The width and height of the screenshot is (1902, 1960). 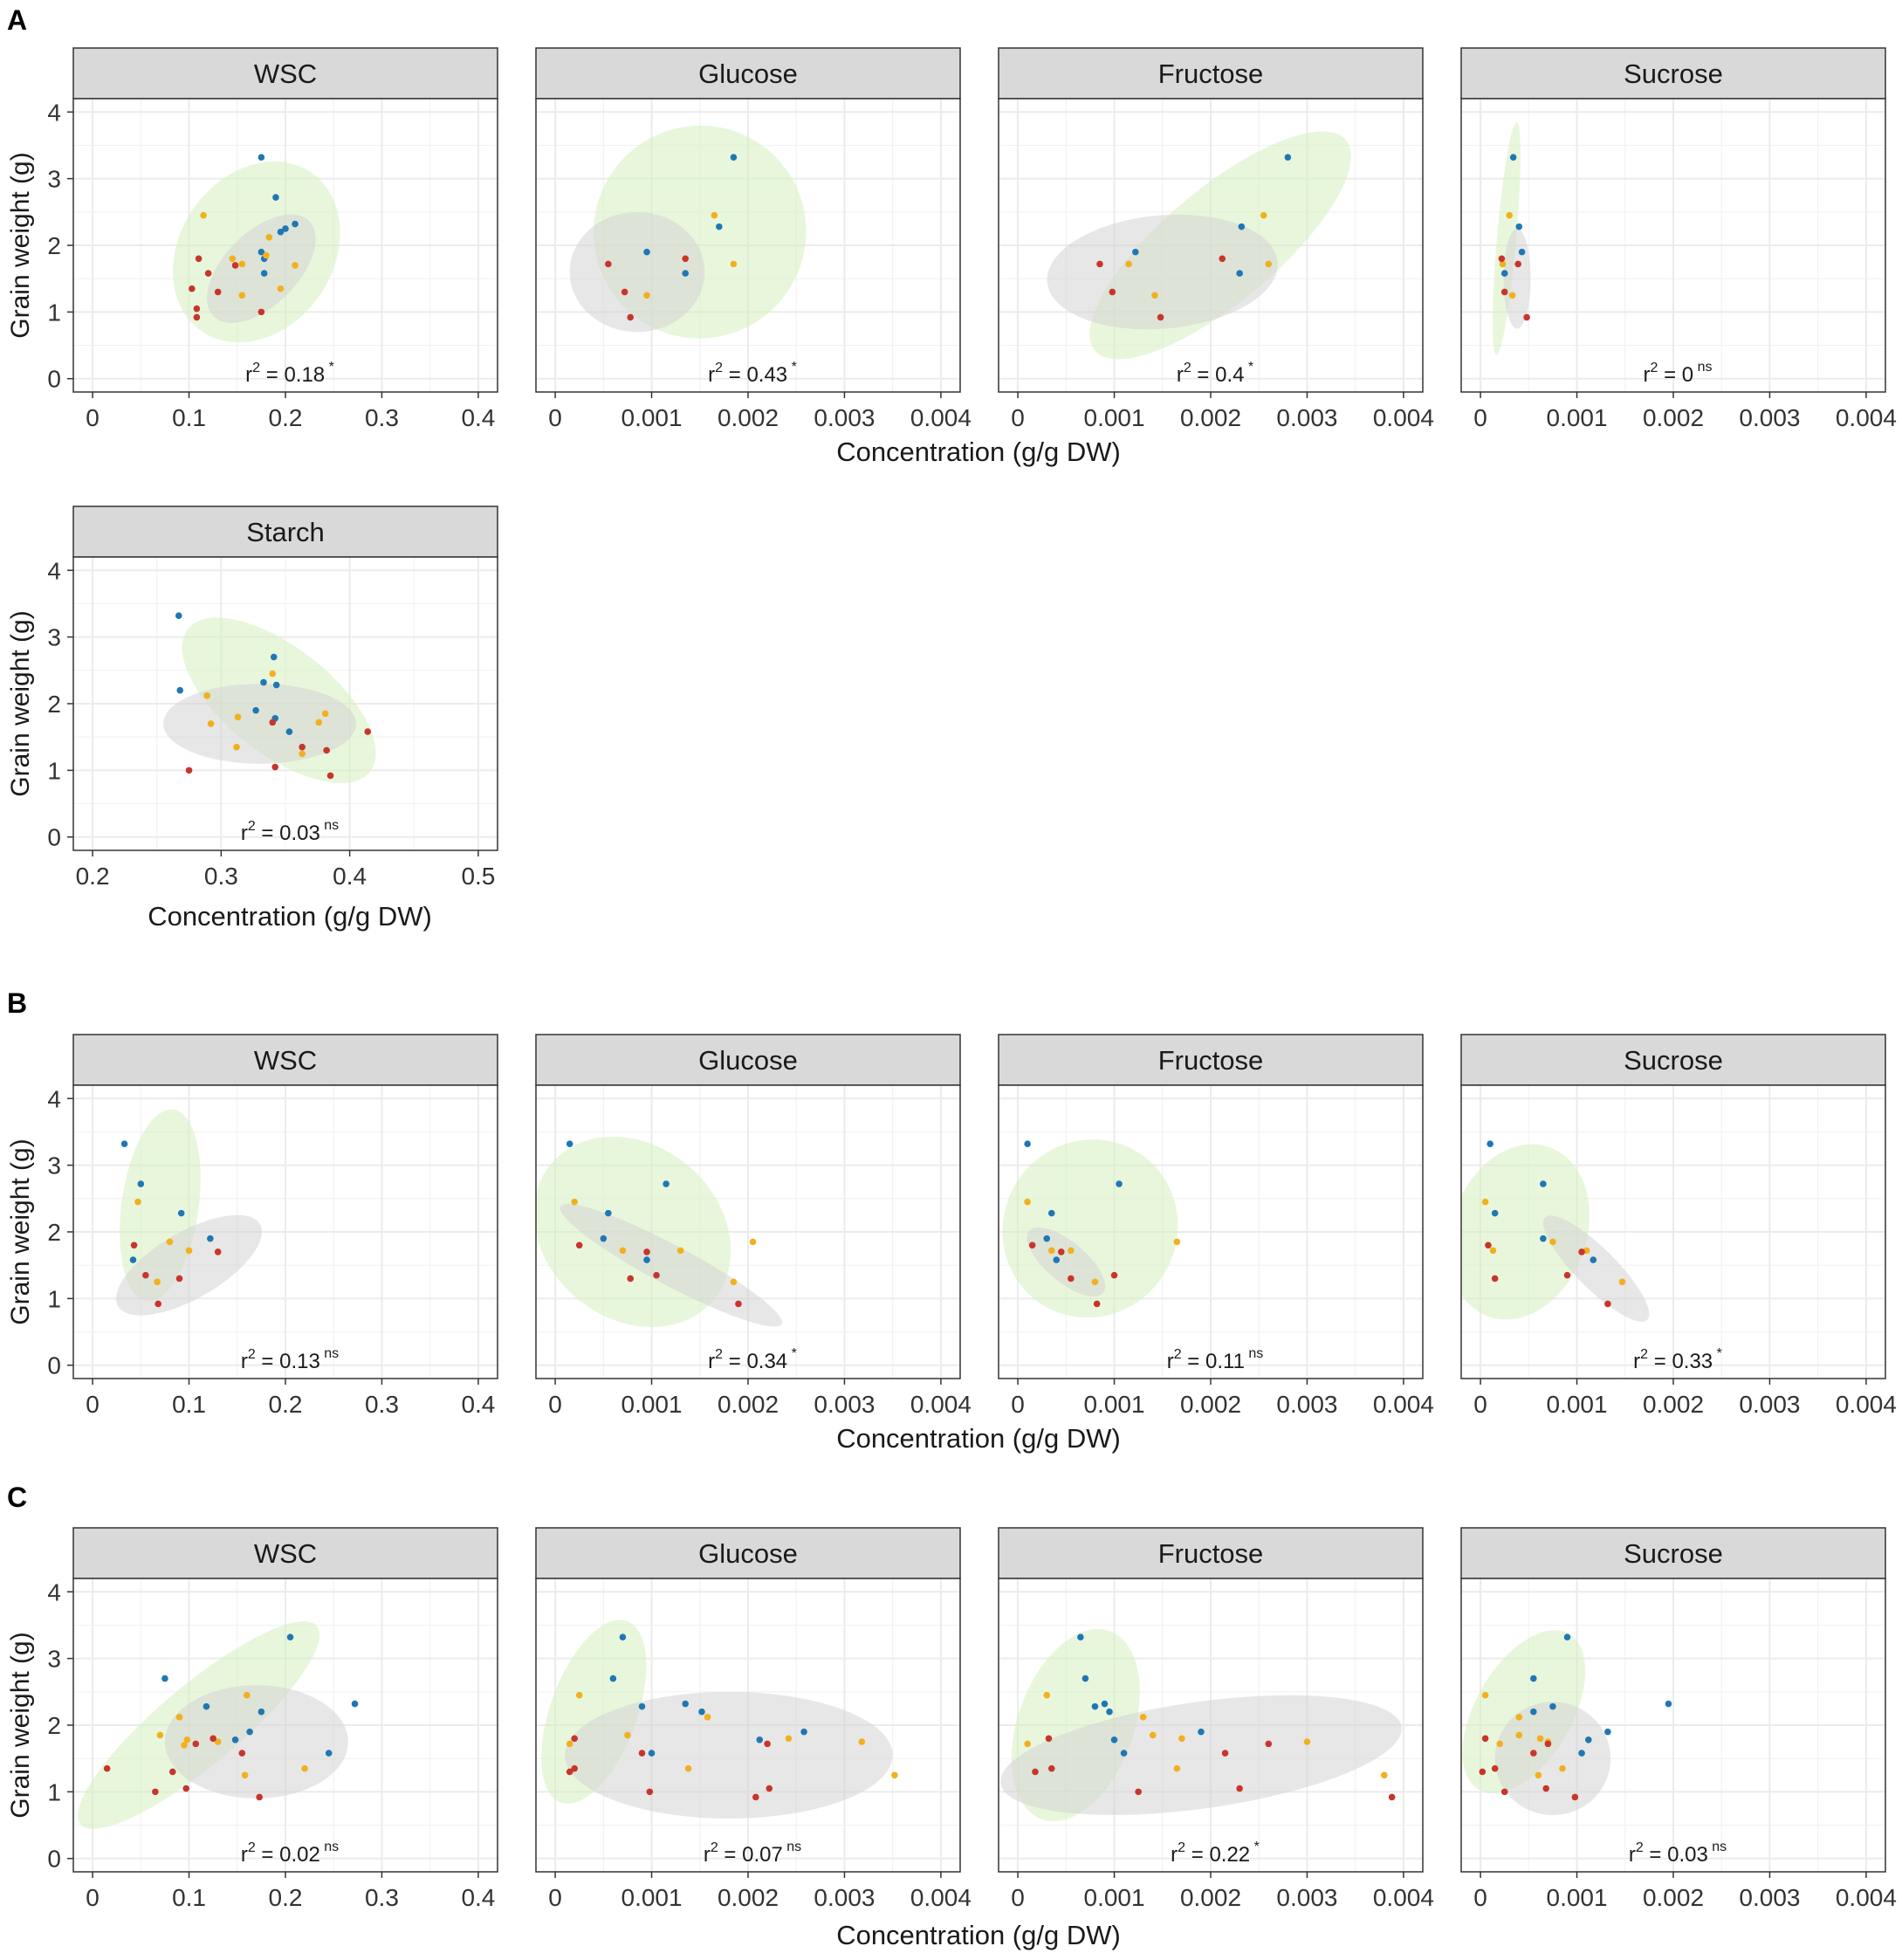 What do you see at coordinates (17, 1497) in the screenshot?
I see `panel-label: C` at bounding box center [17, 1497].